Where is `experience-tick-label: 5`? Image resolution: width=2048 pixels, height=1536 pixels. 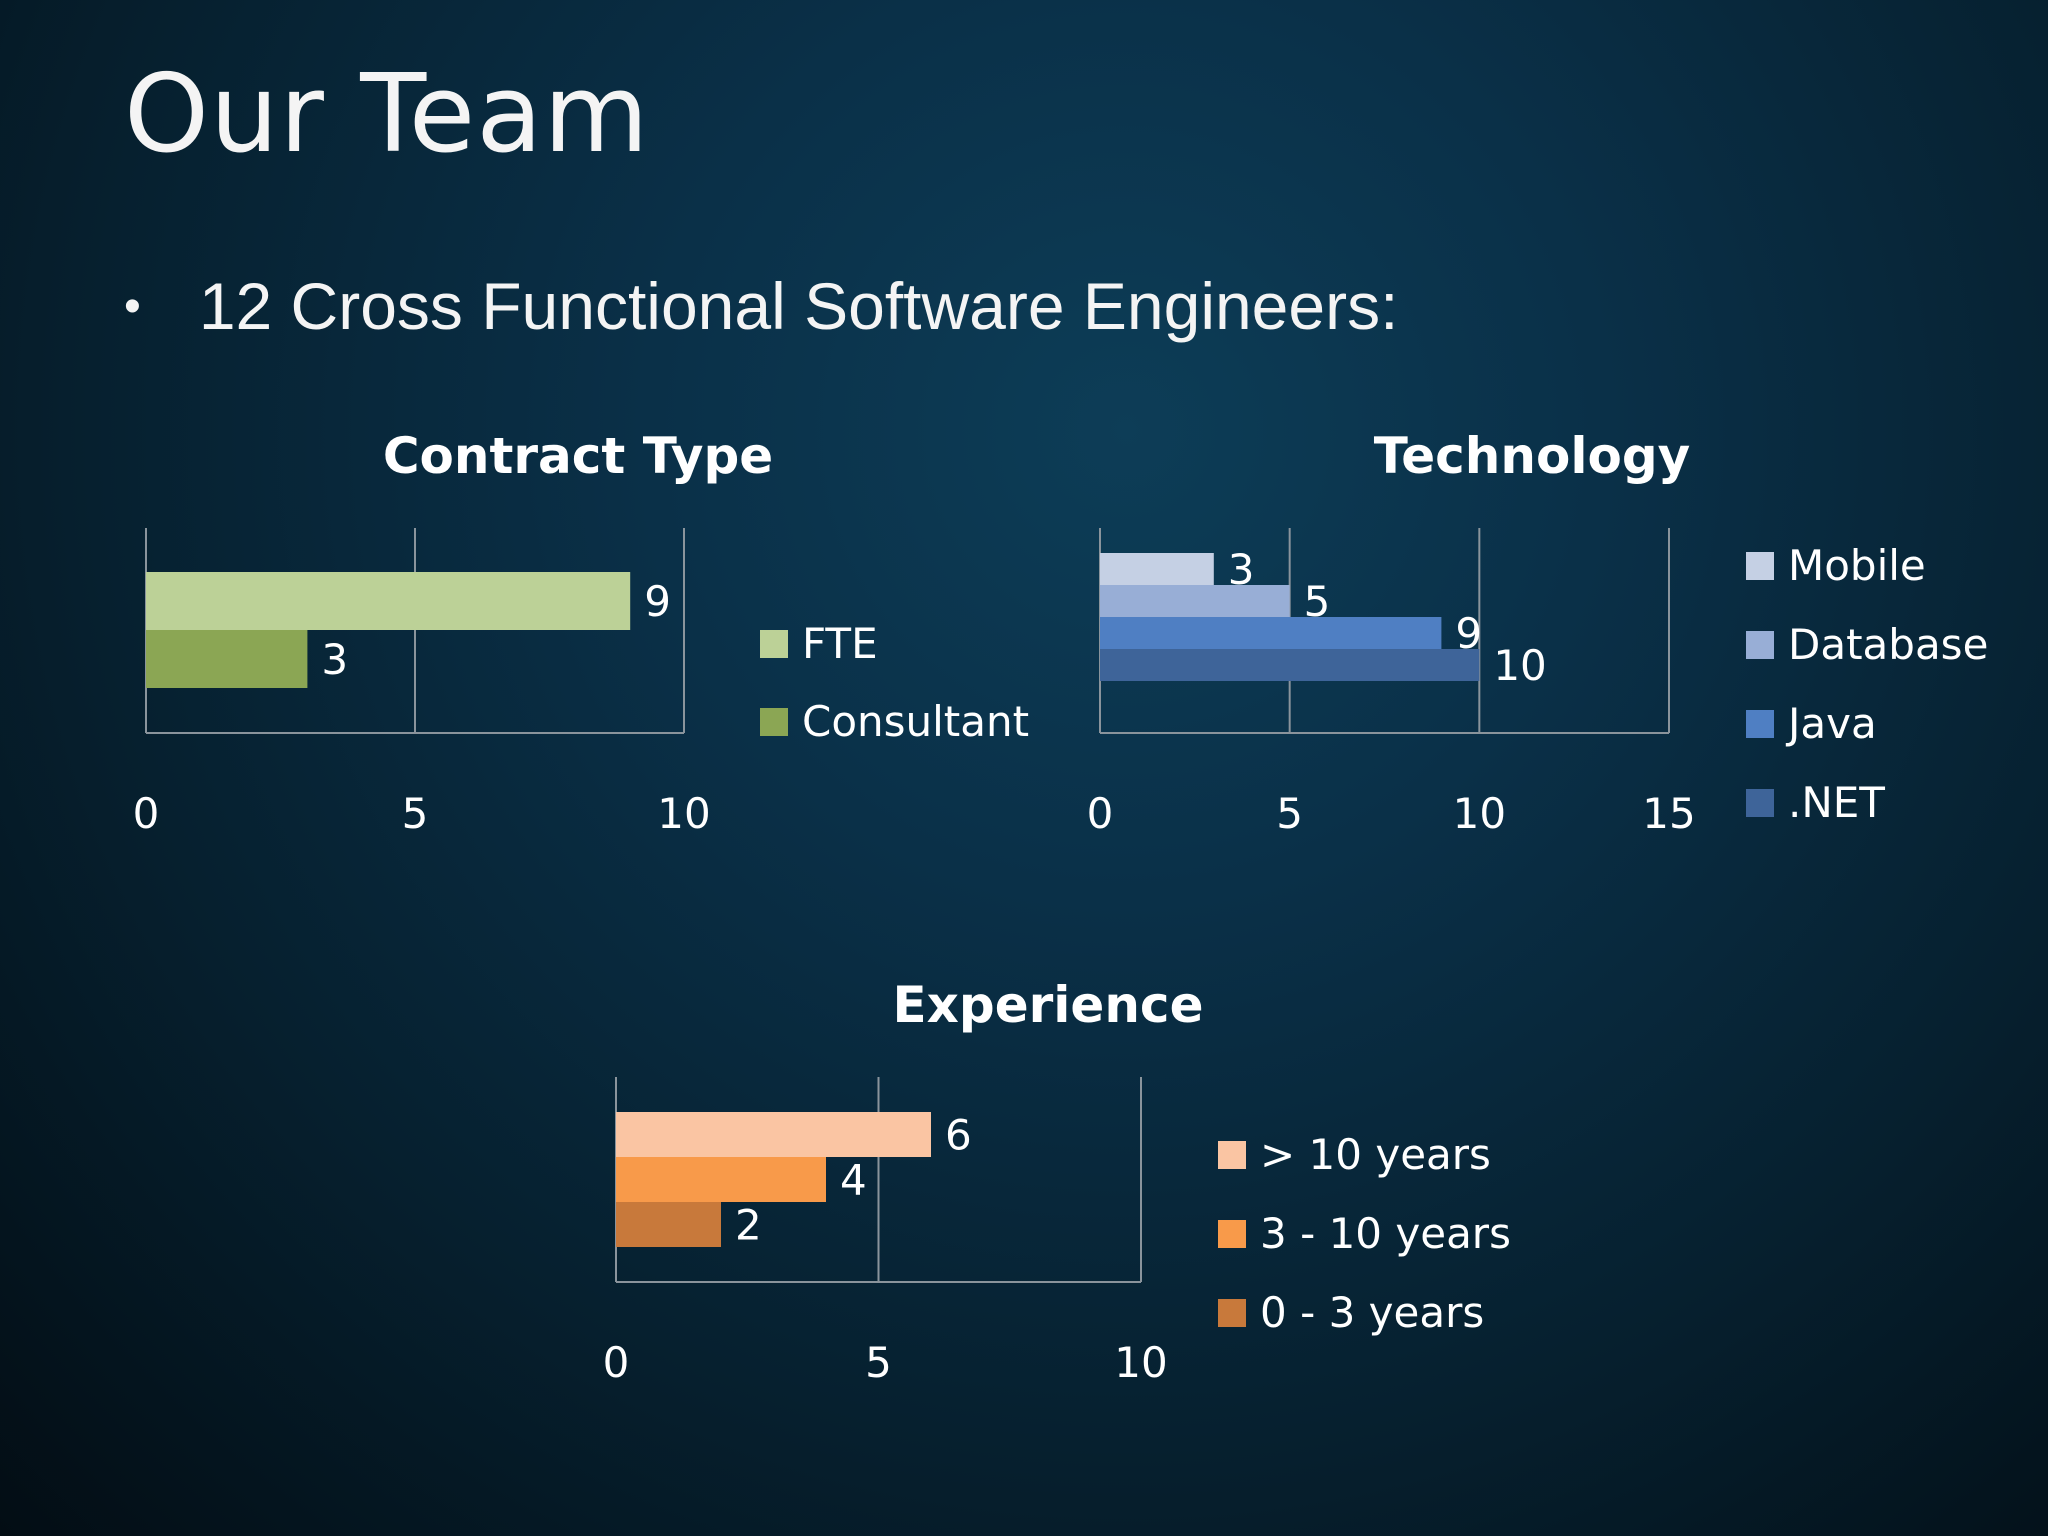 experience-tick-label: 5 is located at coordinates (878, 1362).